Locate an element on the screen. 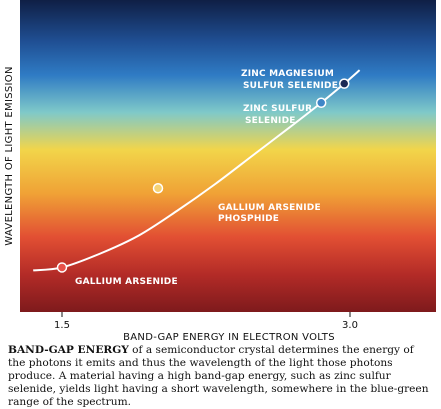  y-axis-label: WAVELENGTH OF LIGHT EMISSION is located at coordinates (9, 155).